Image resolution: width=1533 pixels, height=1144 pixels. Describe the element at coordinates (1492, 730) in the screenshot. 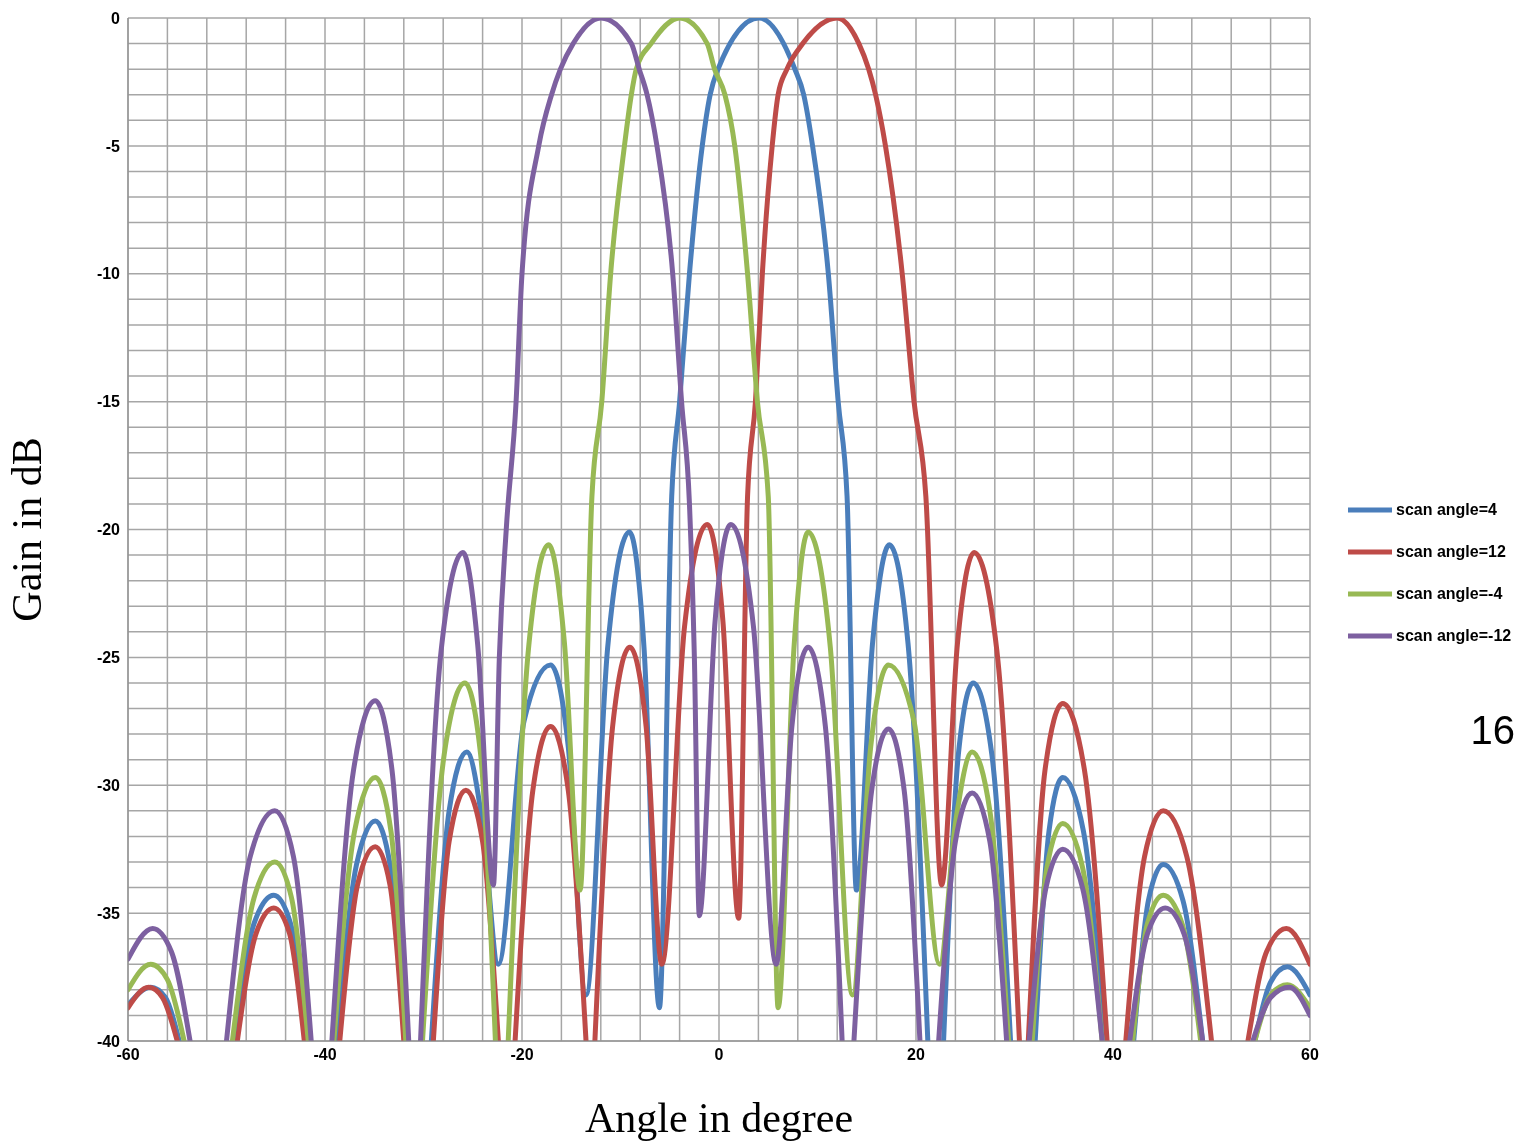

I see `text: 16` at that location.